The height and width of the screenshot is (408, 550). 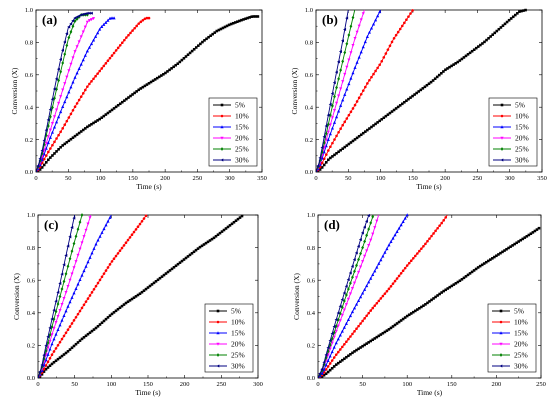 I want to click on y-tick-label: 0.6, so click(x=311, y=280).